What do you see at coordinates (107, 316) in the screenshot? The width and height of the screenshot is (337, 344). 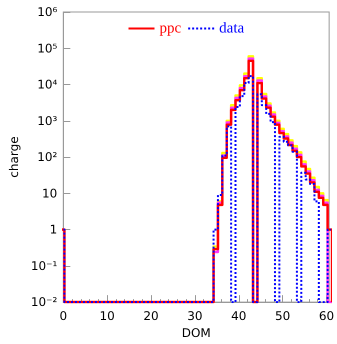 I see `x-tick-label: 10` at bounding box center [107, 316].